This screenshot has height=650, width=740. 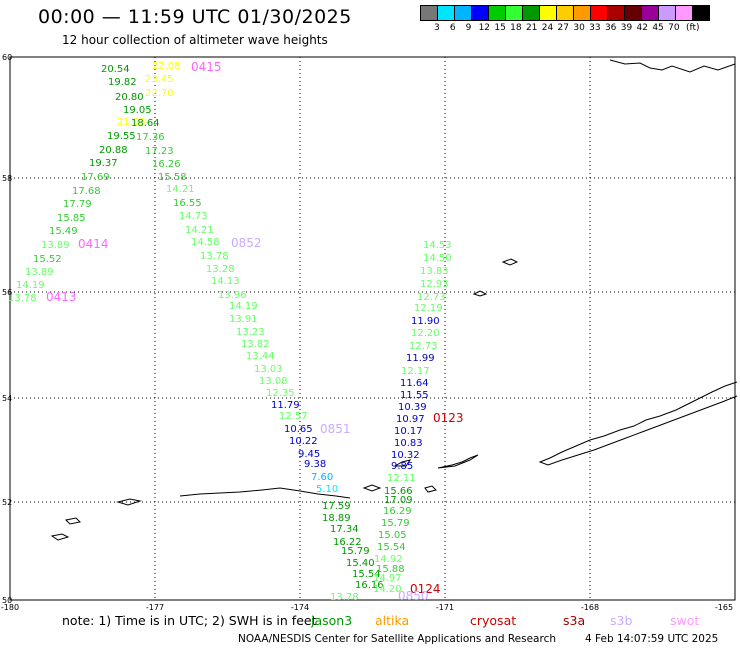 I want to click on scale-label: 21, so click(x=531, y=28).